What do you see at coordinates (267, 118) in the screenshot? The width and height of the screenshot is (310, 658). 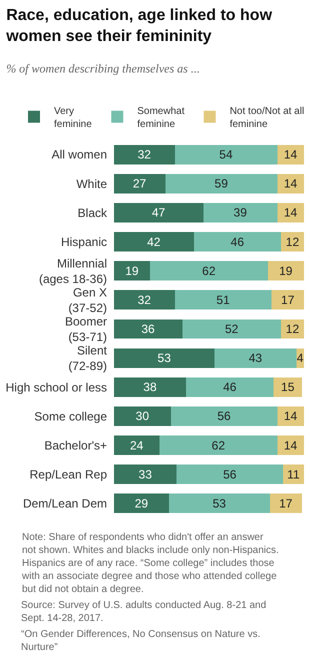 I see `legend-label: Not too/Not at all feminine` at bounding box center [267, 118].